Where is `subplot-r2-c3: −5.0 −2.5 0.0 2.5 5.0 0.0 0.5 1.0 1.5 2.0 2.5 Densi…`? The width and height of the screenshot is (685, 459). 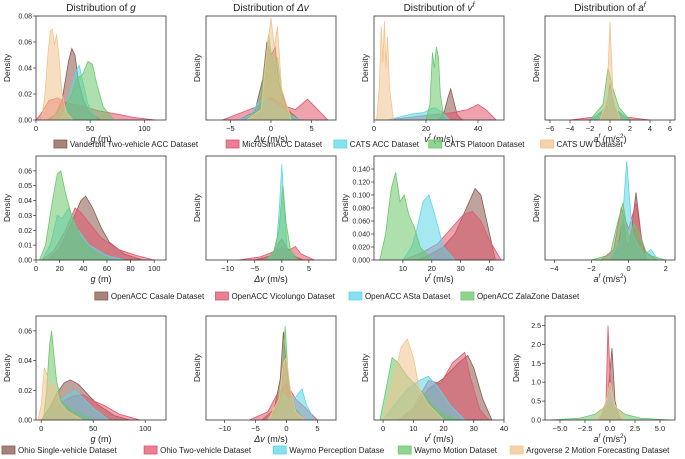 subplot-r2-c3: −5.0 −2.5 0.0 2.5 5.0 0.0 0.5 1.0 1.5 2.0 2.5 Densi… is located at coordinates (593, 379).